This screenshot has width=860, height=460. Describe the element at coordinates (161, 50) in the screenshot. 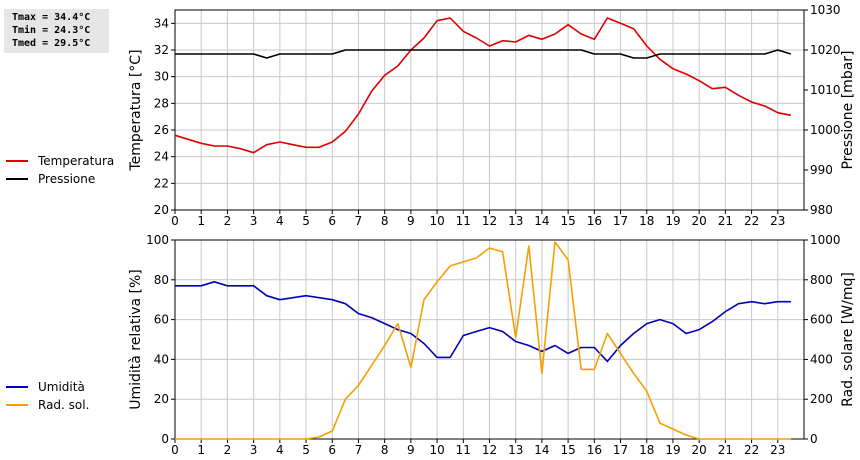

I see `y-tick-label-left: 32` at that location.